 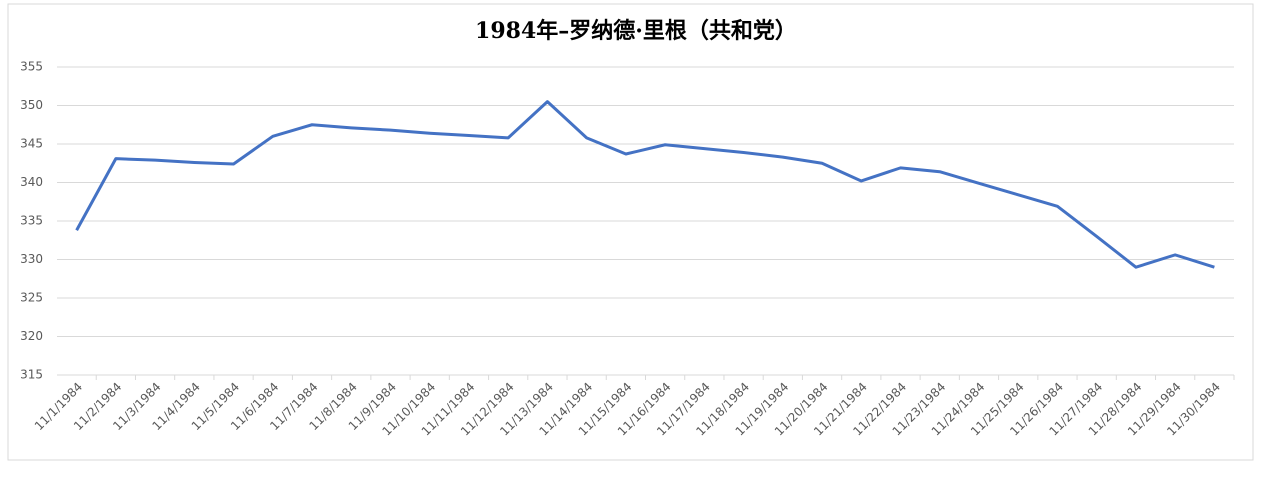 What do you see at coordinates (31, 182) in the screenshot?
I see `y-tick-label: 340` at bounding box center [31, 182].